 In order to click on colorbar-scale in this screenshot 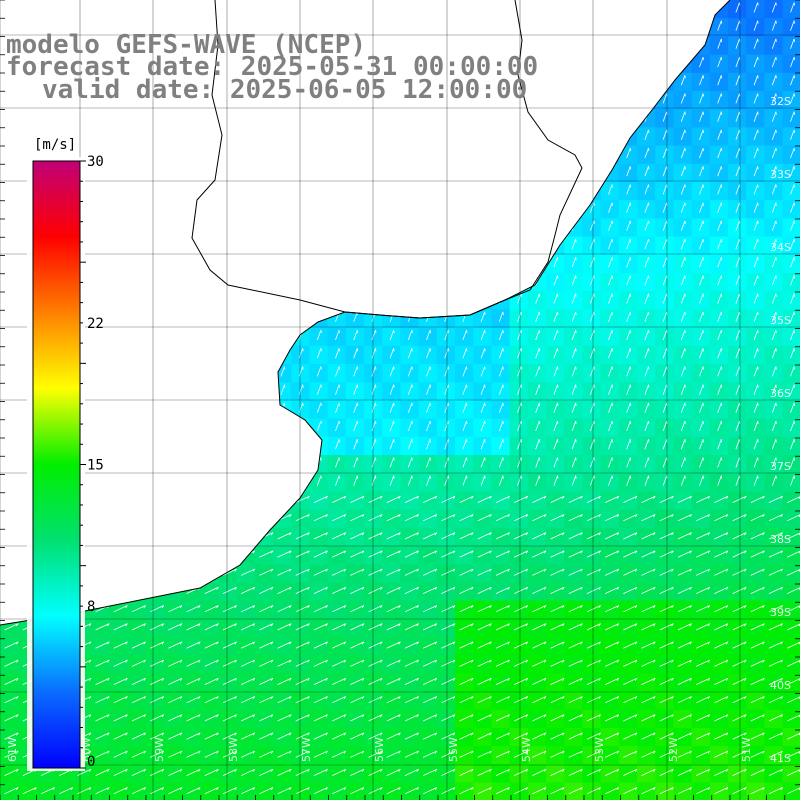, I will do `click(56, 464)`.